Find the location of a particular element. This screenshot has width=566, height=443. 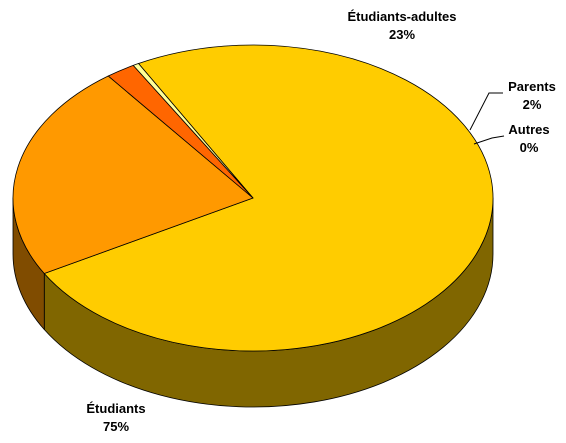

slice-value-label-etudiants: 75% is located at coordinates (116, 426).